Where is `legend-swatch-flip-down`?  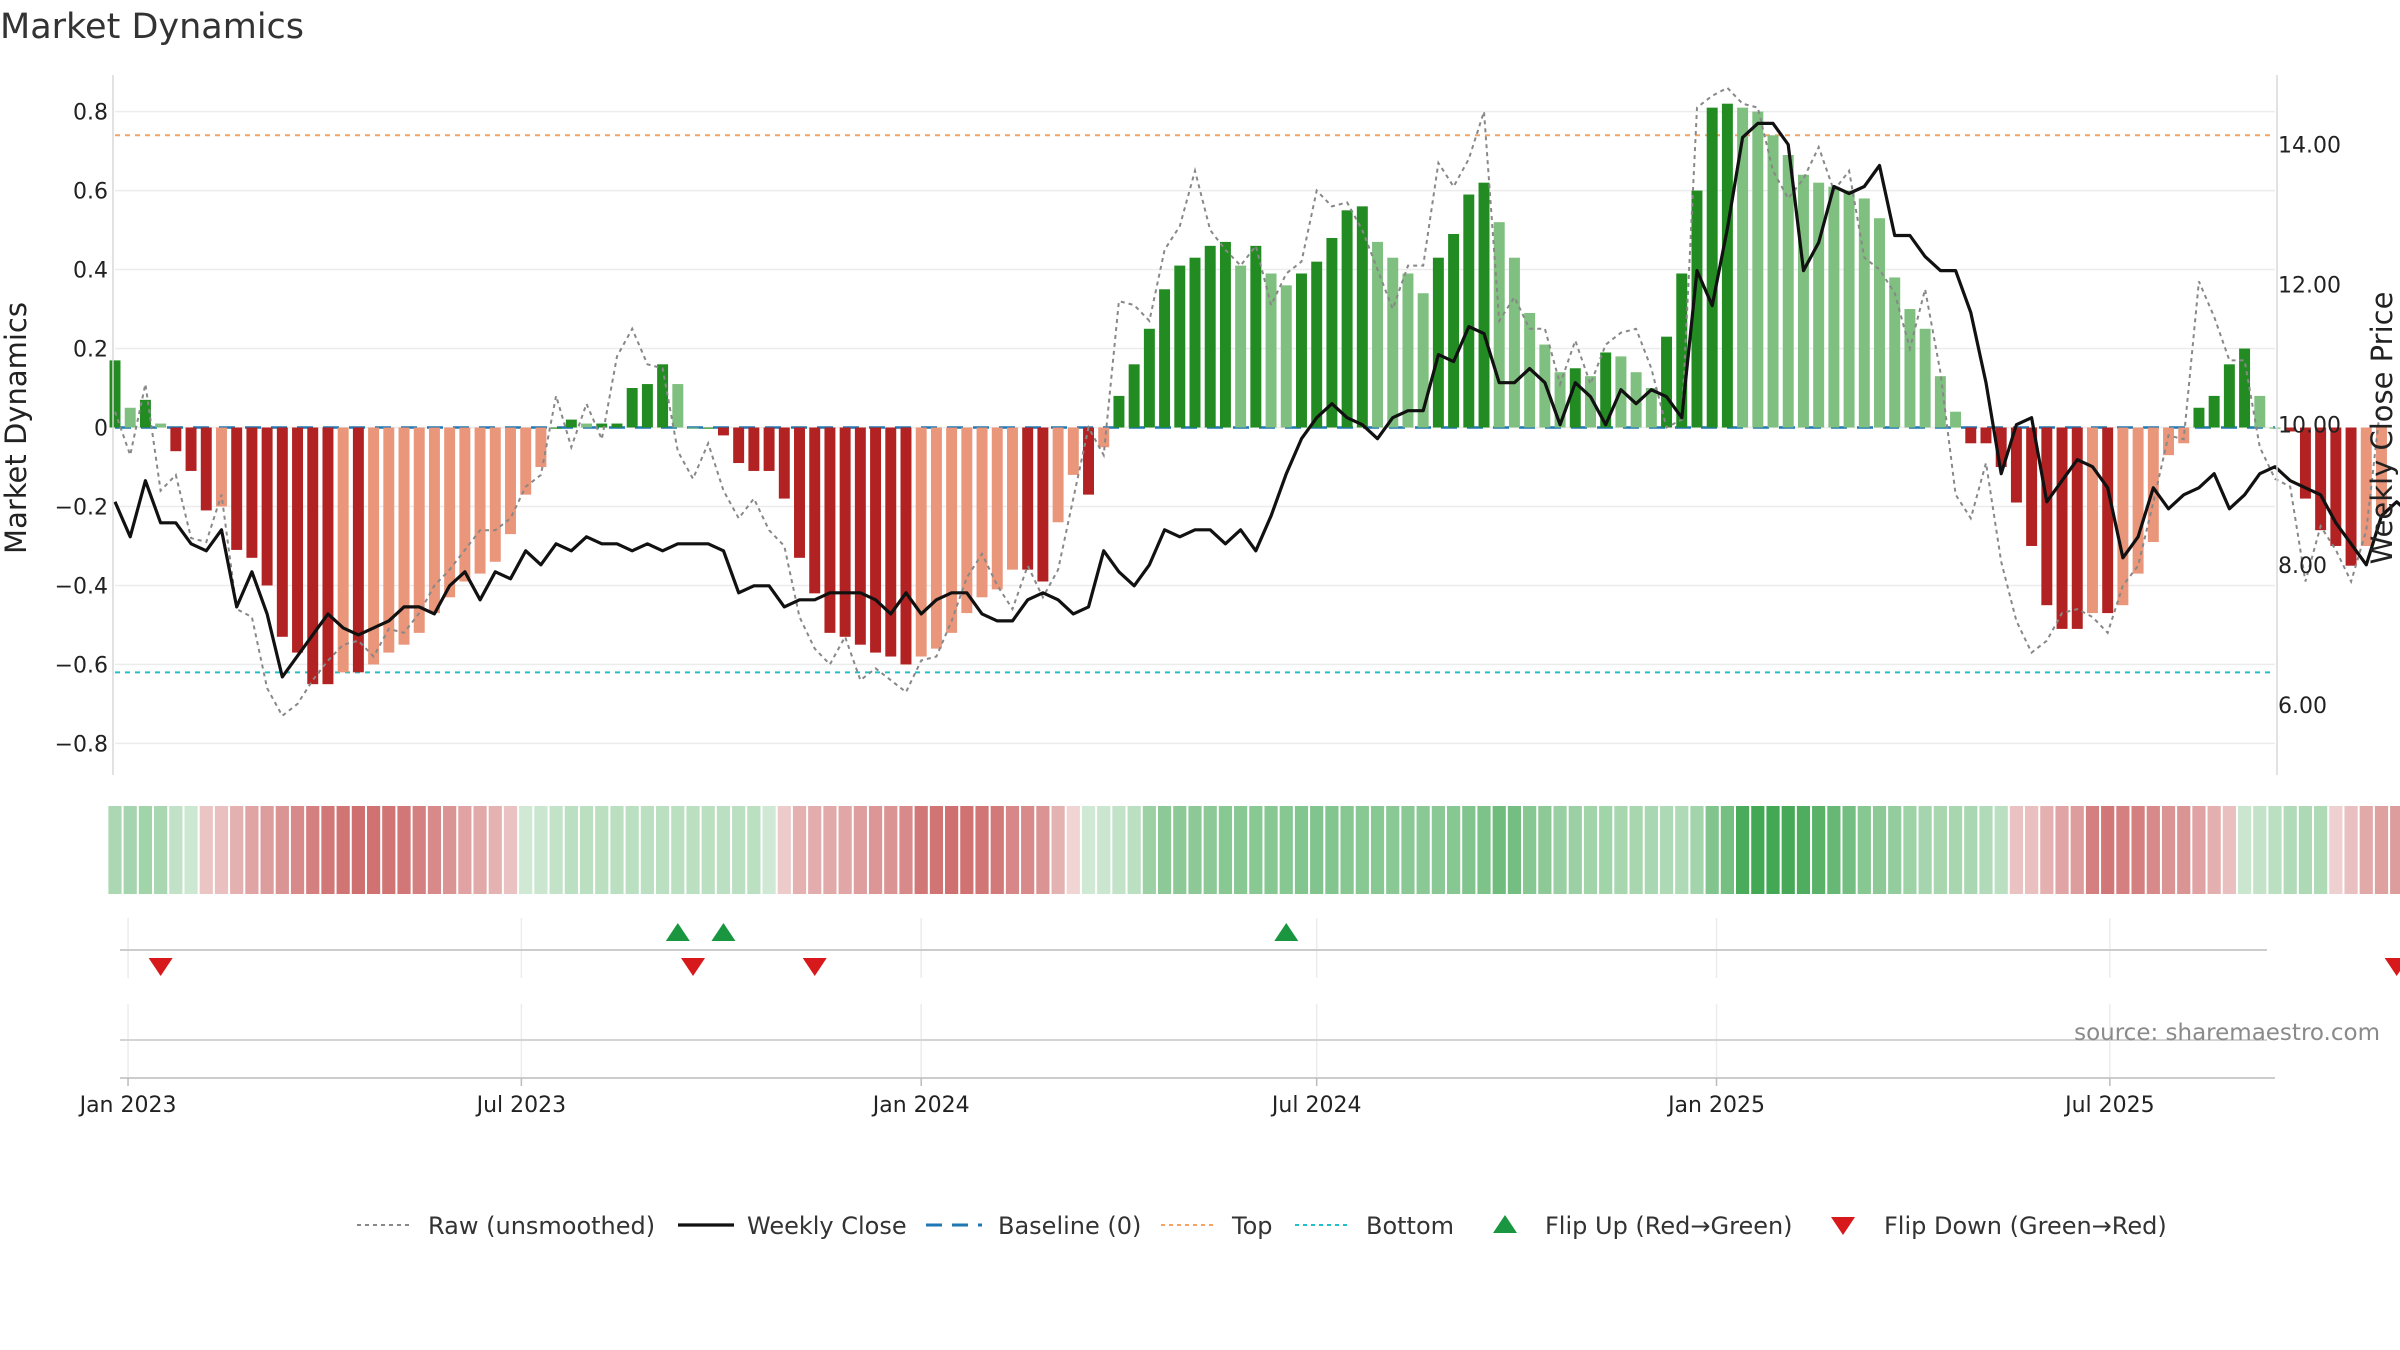 legend-swatch-flip-down is located at coordinates (1843, 1226).